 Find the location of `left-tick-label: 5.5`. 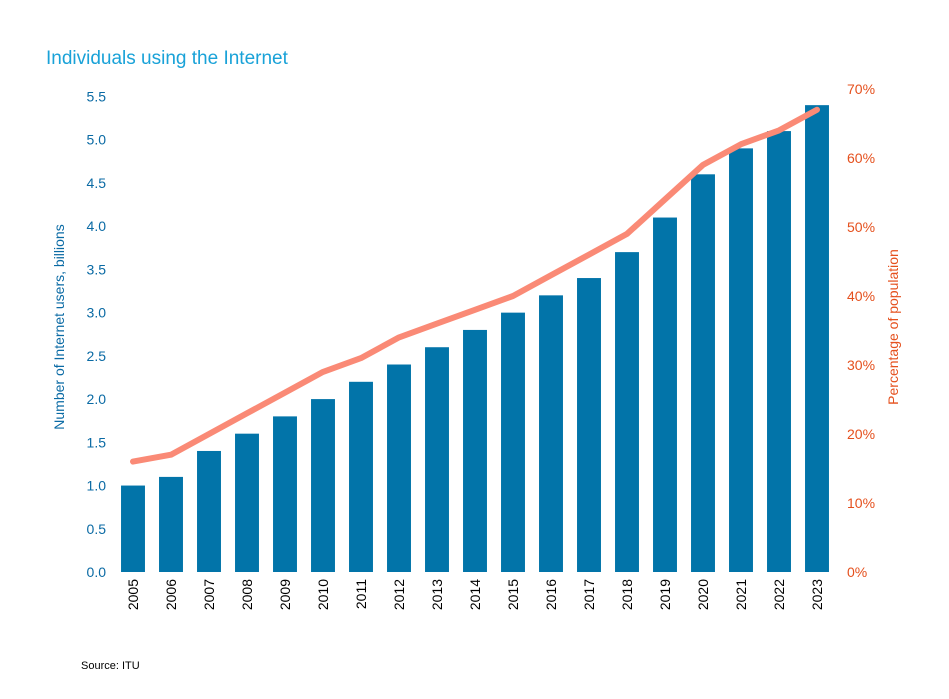

left-tick-label: 5.5 is located at coordinates (97, 97).